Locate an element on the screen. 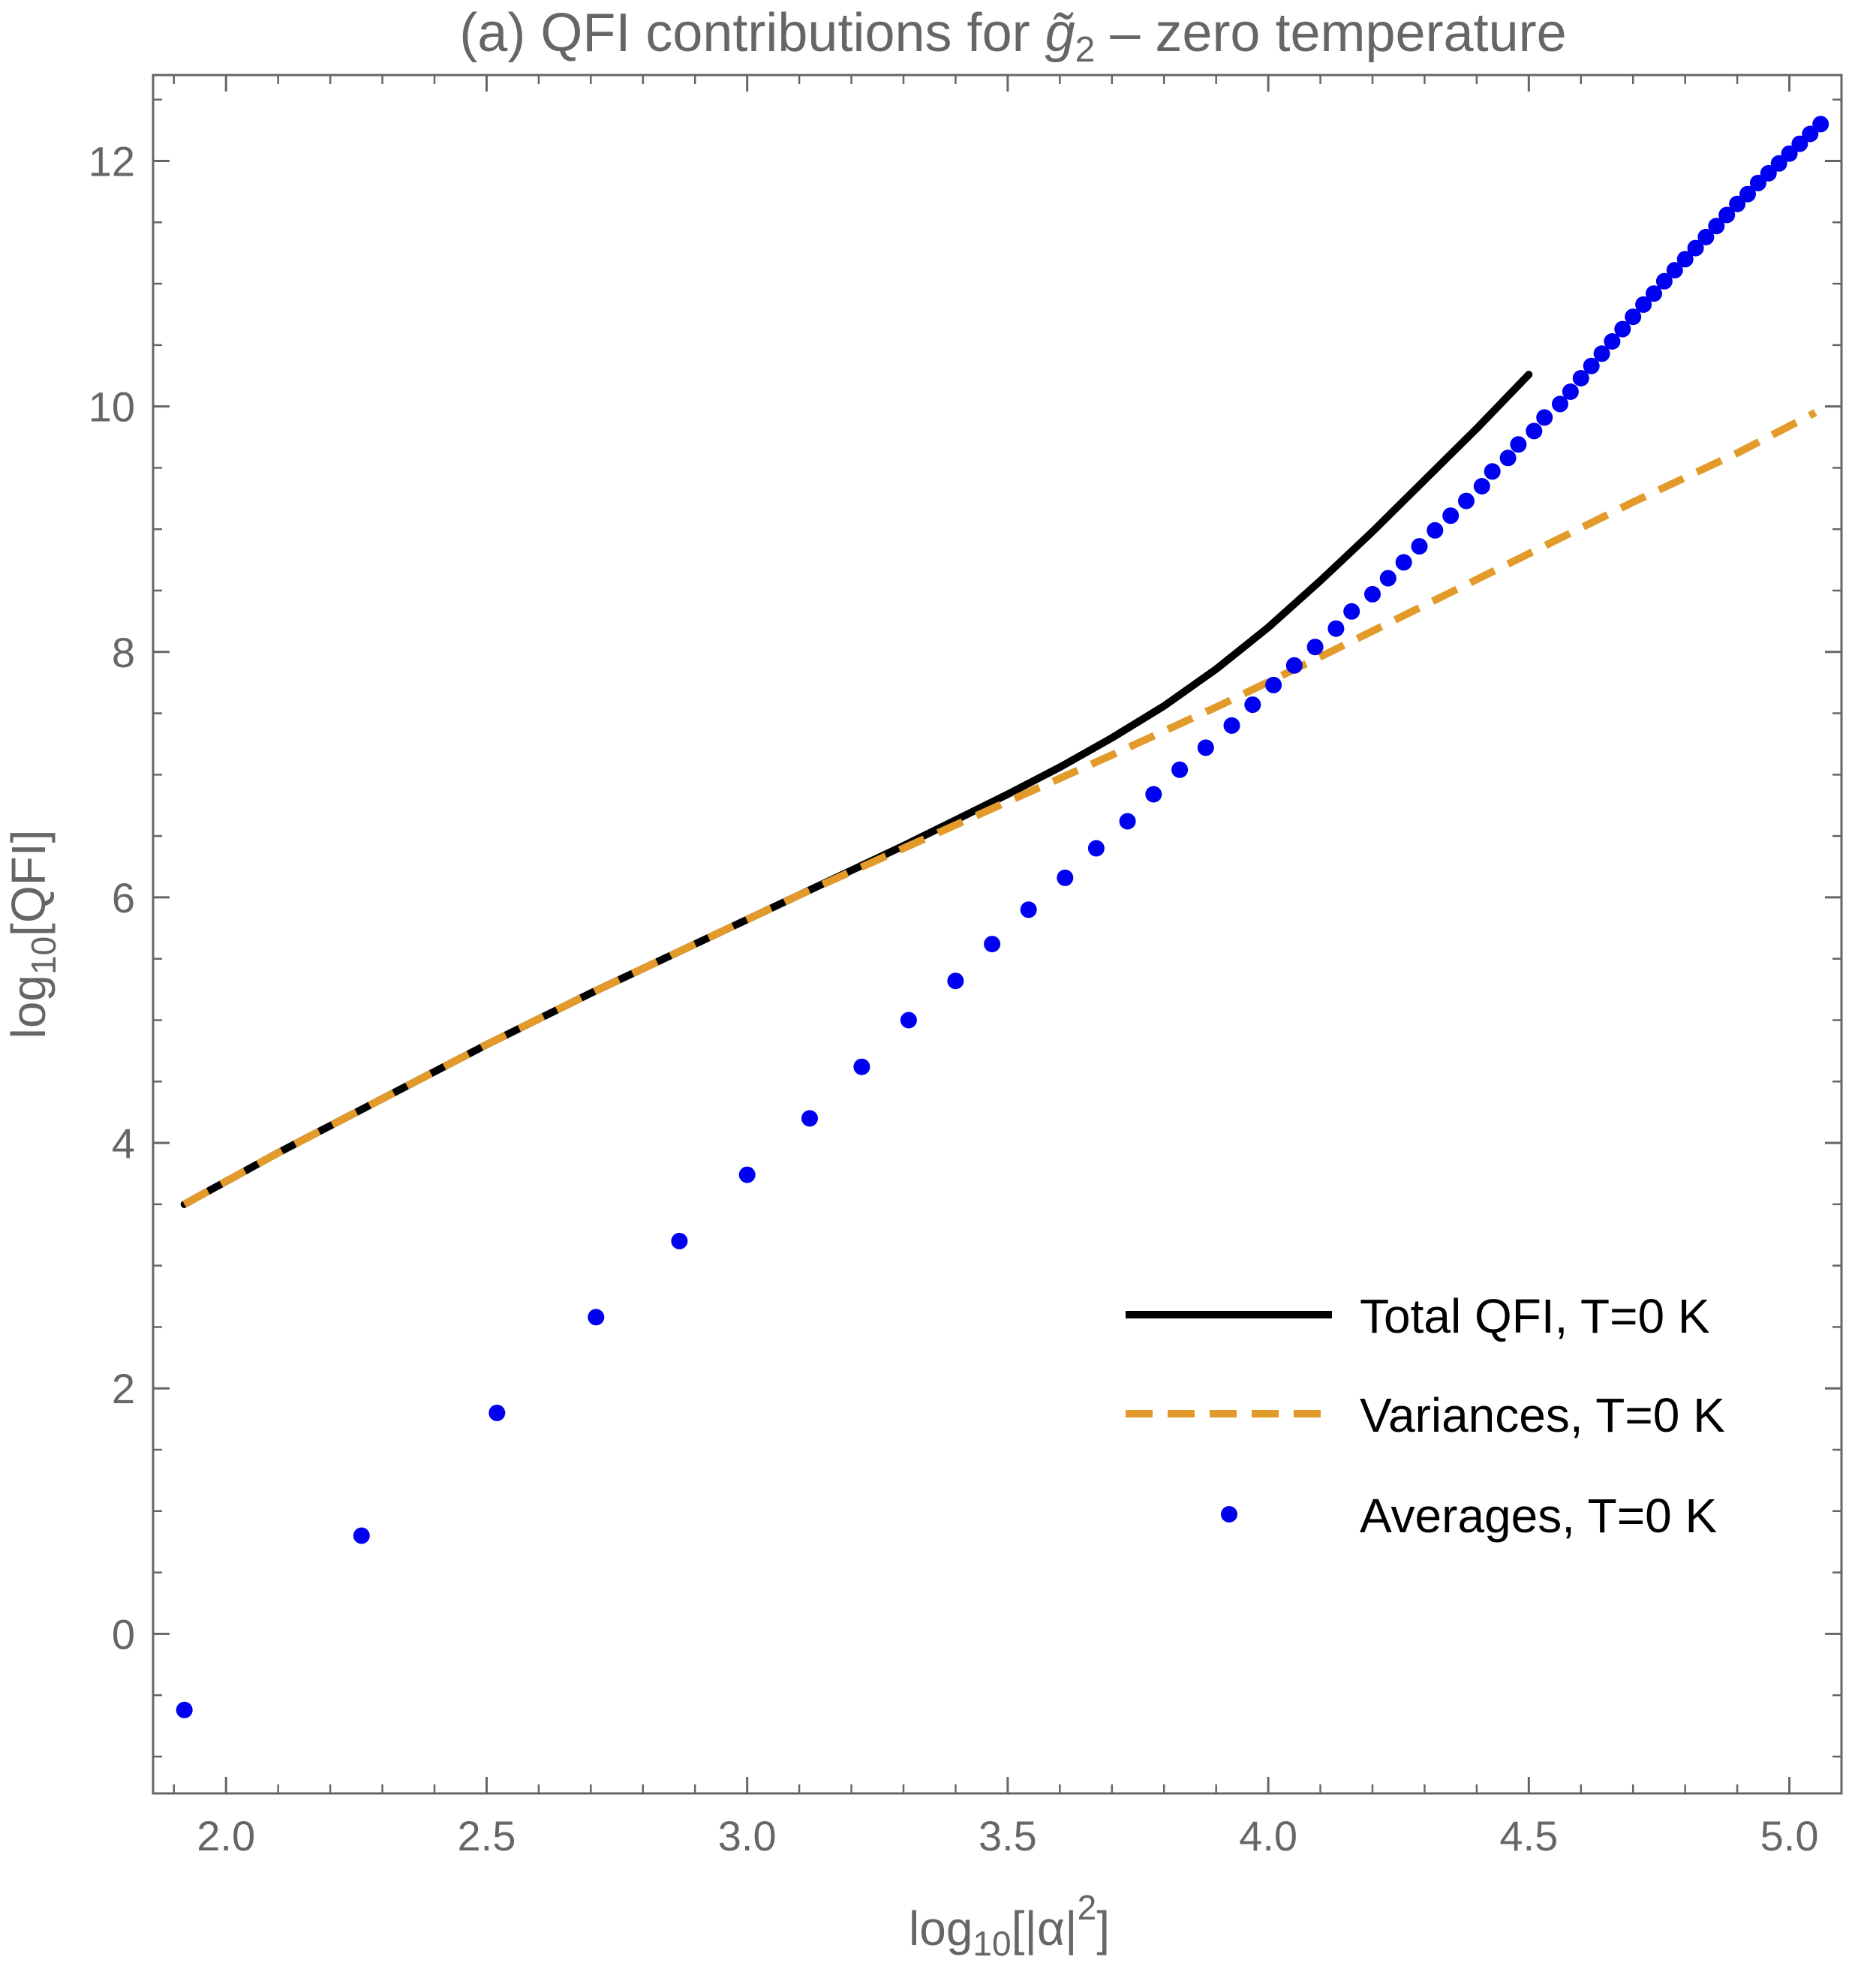 This screenshot has width=1876, height=1963. title-suffix: – zero temperature is located at coordinates (1330, 33).